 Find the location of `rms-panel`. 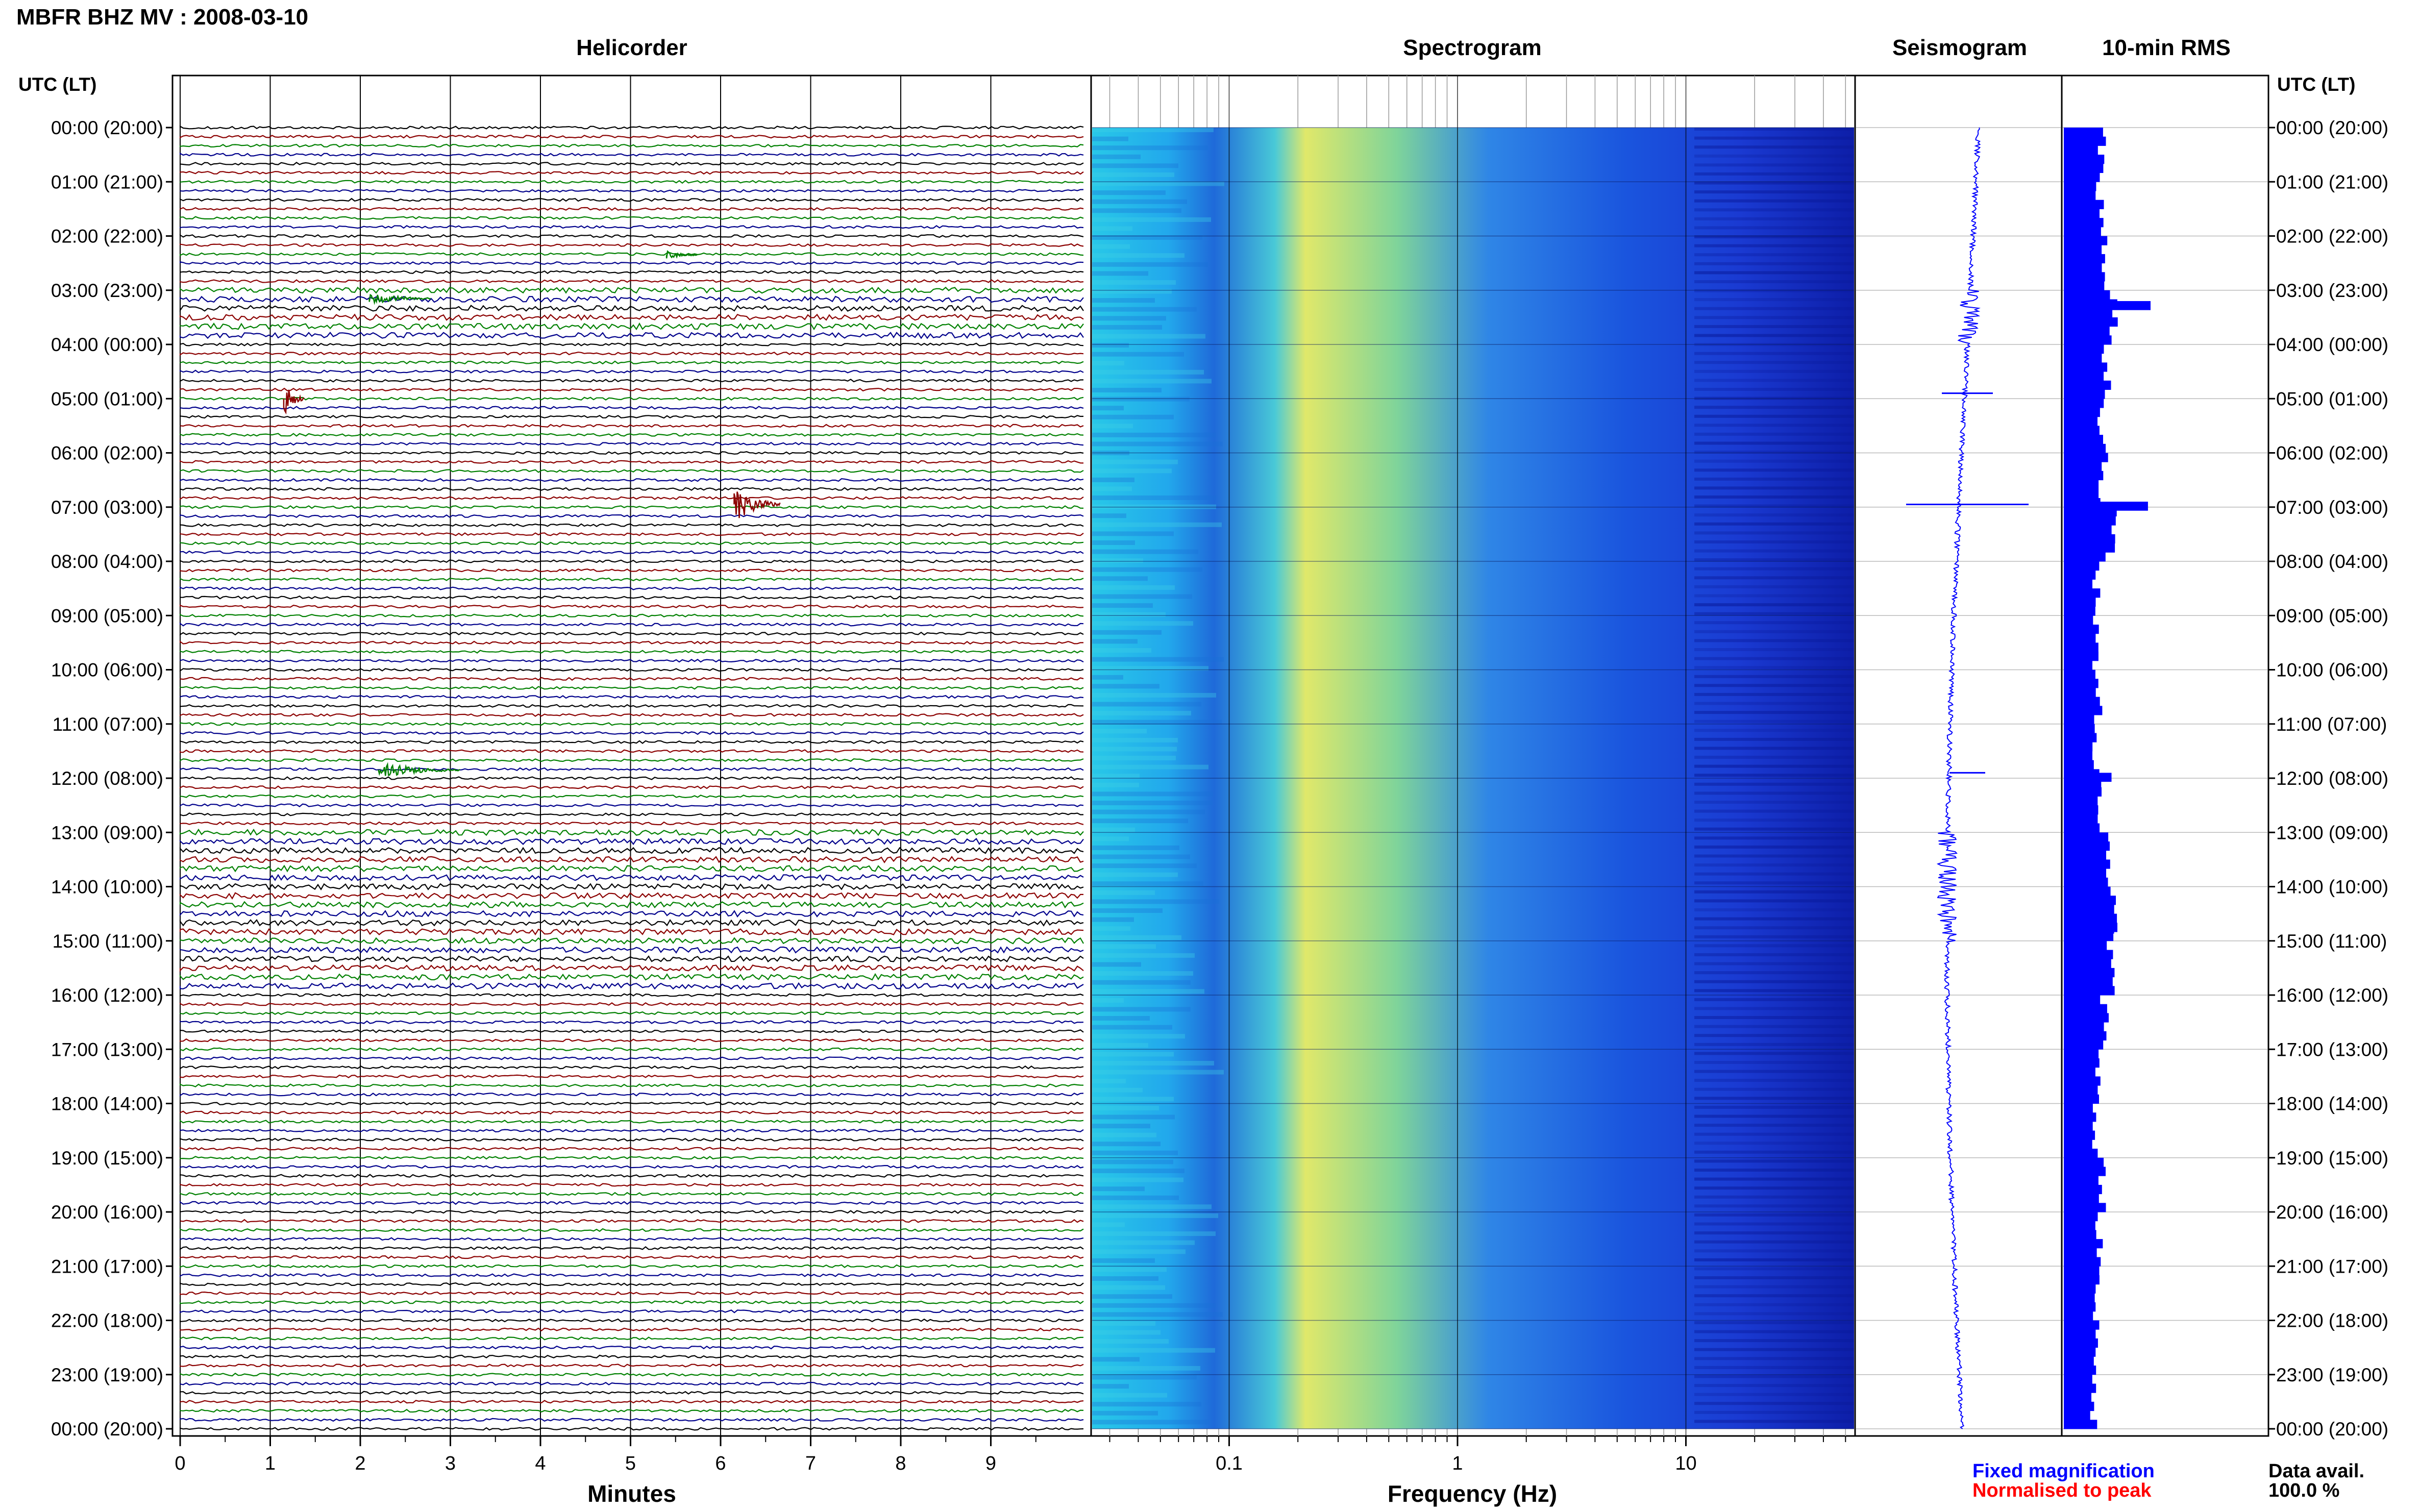

rms-panel is located at coordinates (2165, 756).